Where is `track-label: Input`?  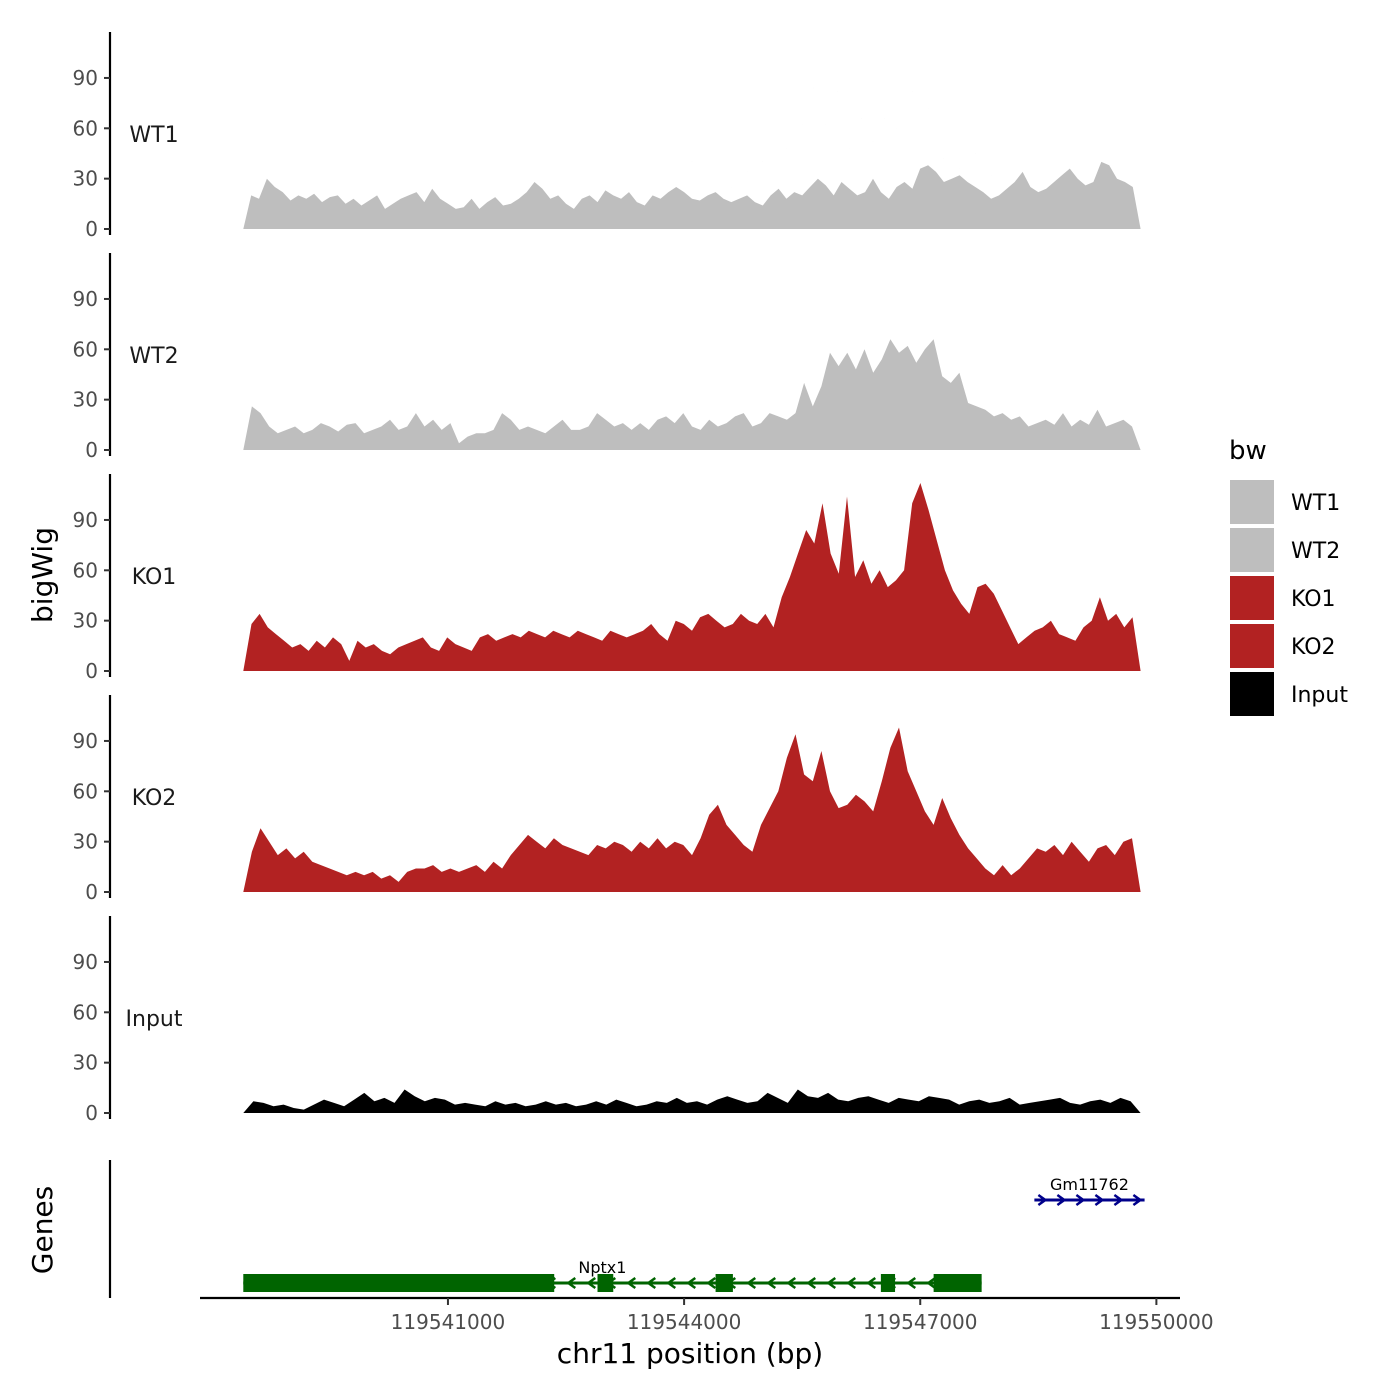 track-label: Input is located at coordinates (154, 1019).